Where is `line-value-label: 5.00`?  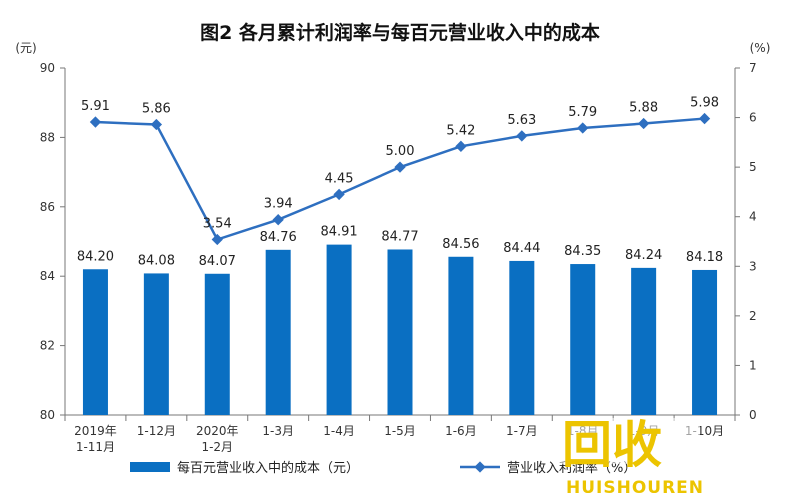
line-value-label: 5.00 is located at coordinates (400, 151).